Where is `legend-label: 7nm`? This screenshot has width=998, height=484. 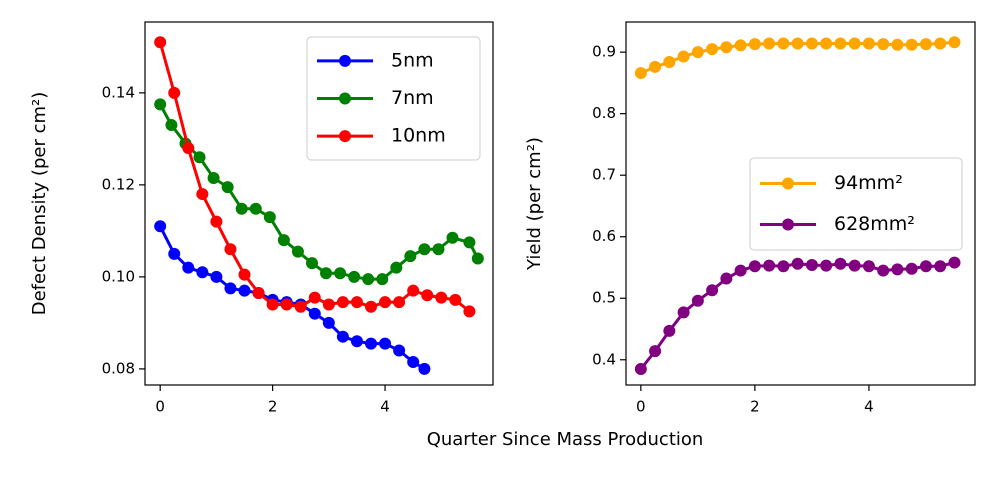 legend-label: 7nm is located at coordinates (412, 98).